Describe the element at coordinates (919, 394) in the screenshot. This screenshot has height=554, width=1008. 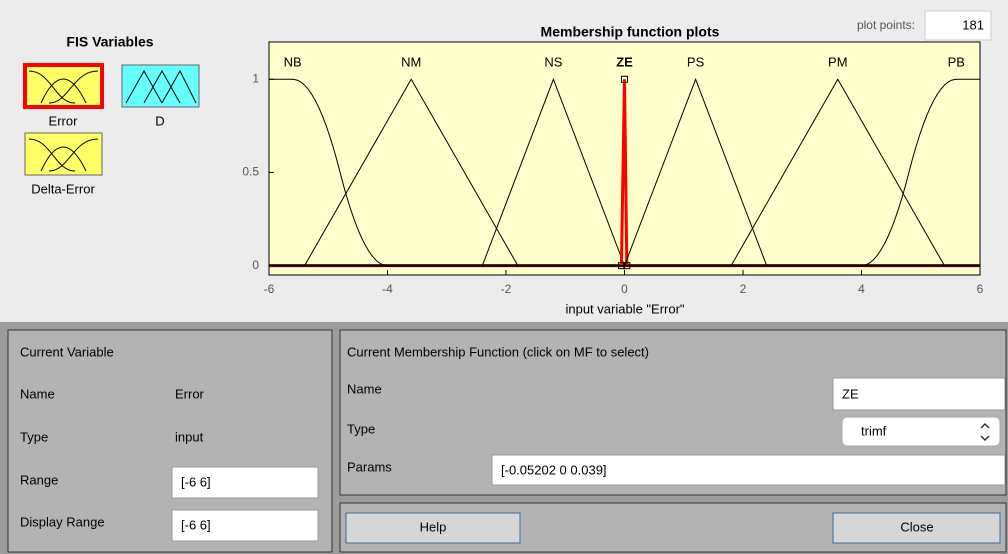
I see `mf-name-input` at that location.